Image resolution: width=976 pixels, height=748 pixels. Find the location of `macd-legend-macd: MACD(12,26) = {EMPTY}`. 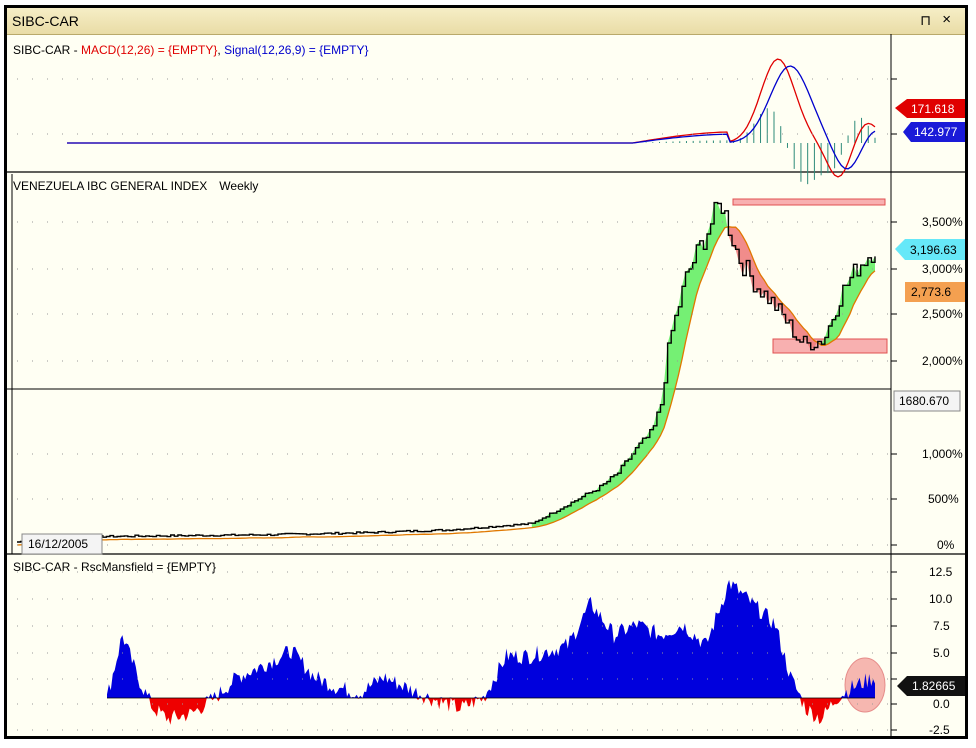

macd-legend-macd: MACD(12,26) = {EMPTY} is located at coordinates (149, 50).